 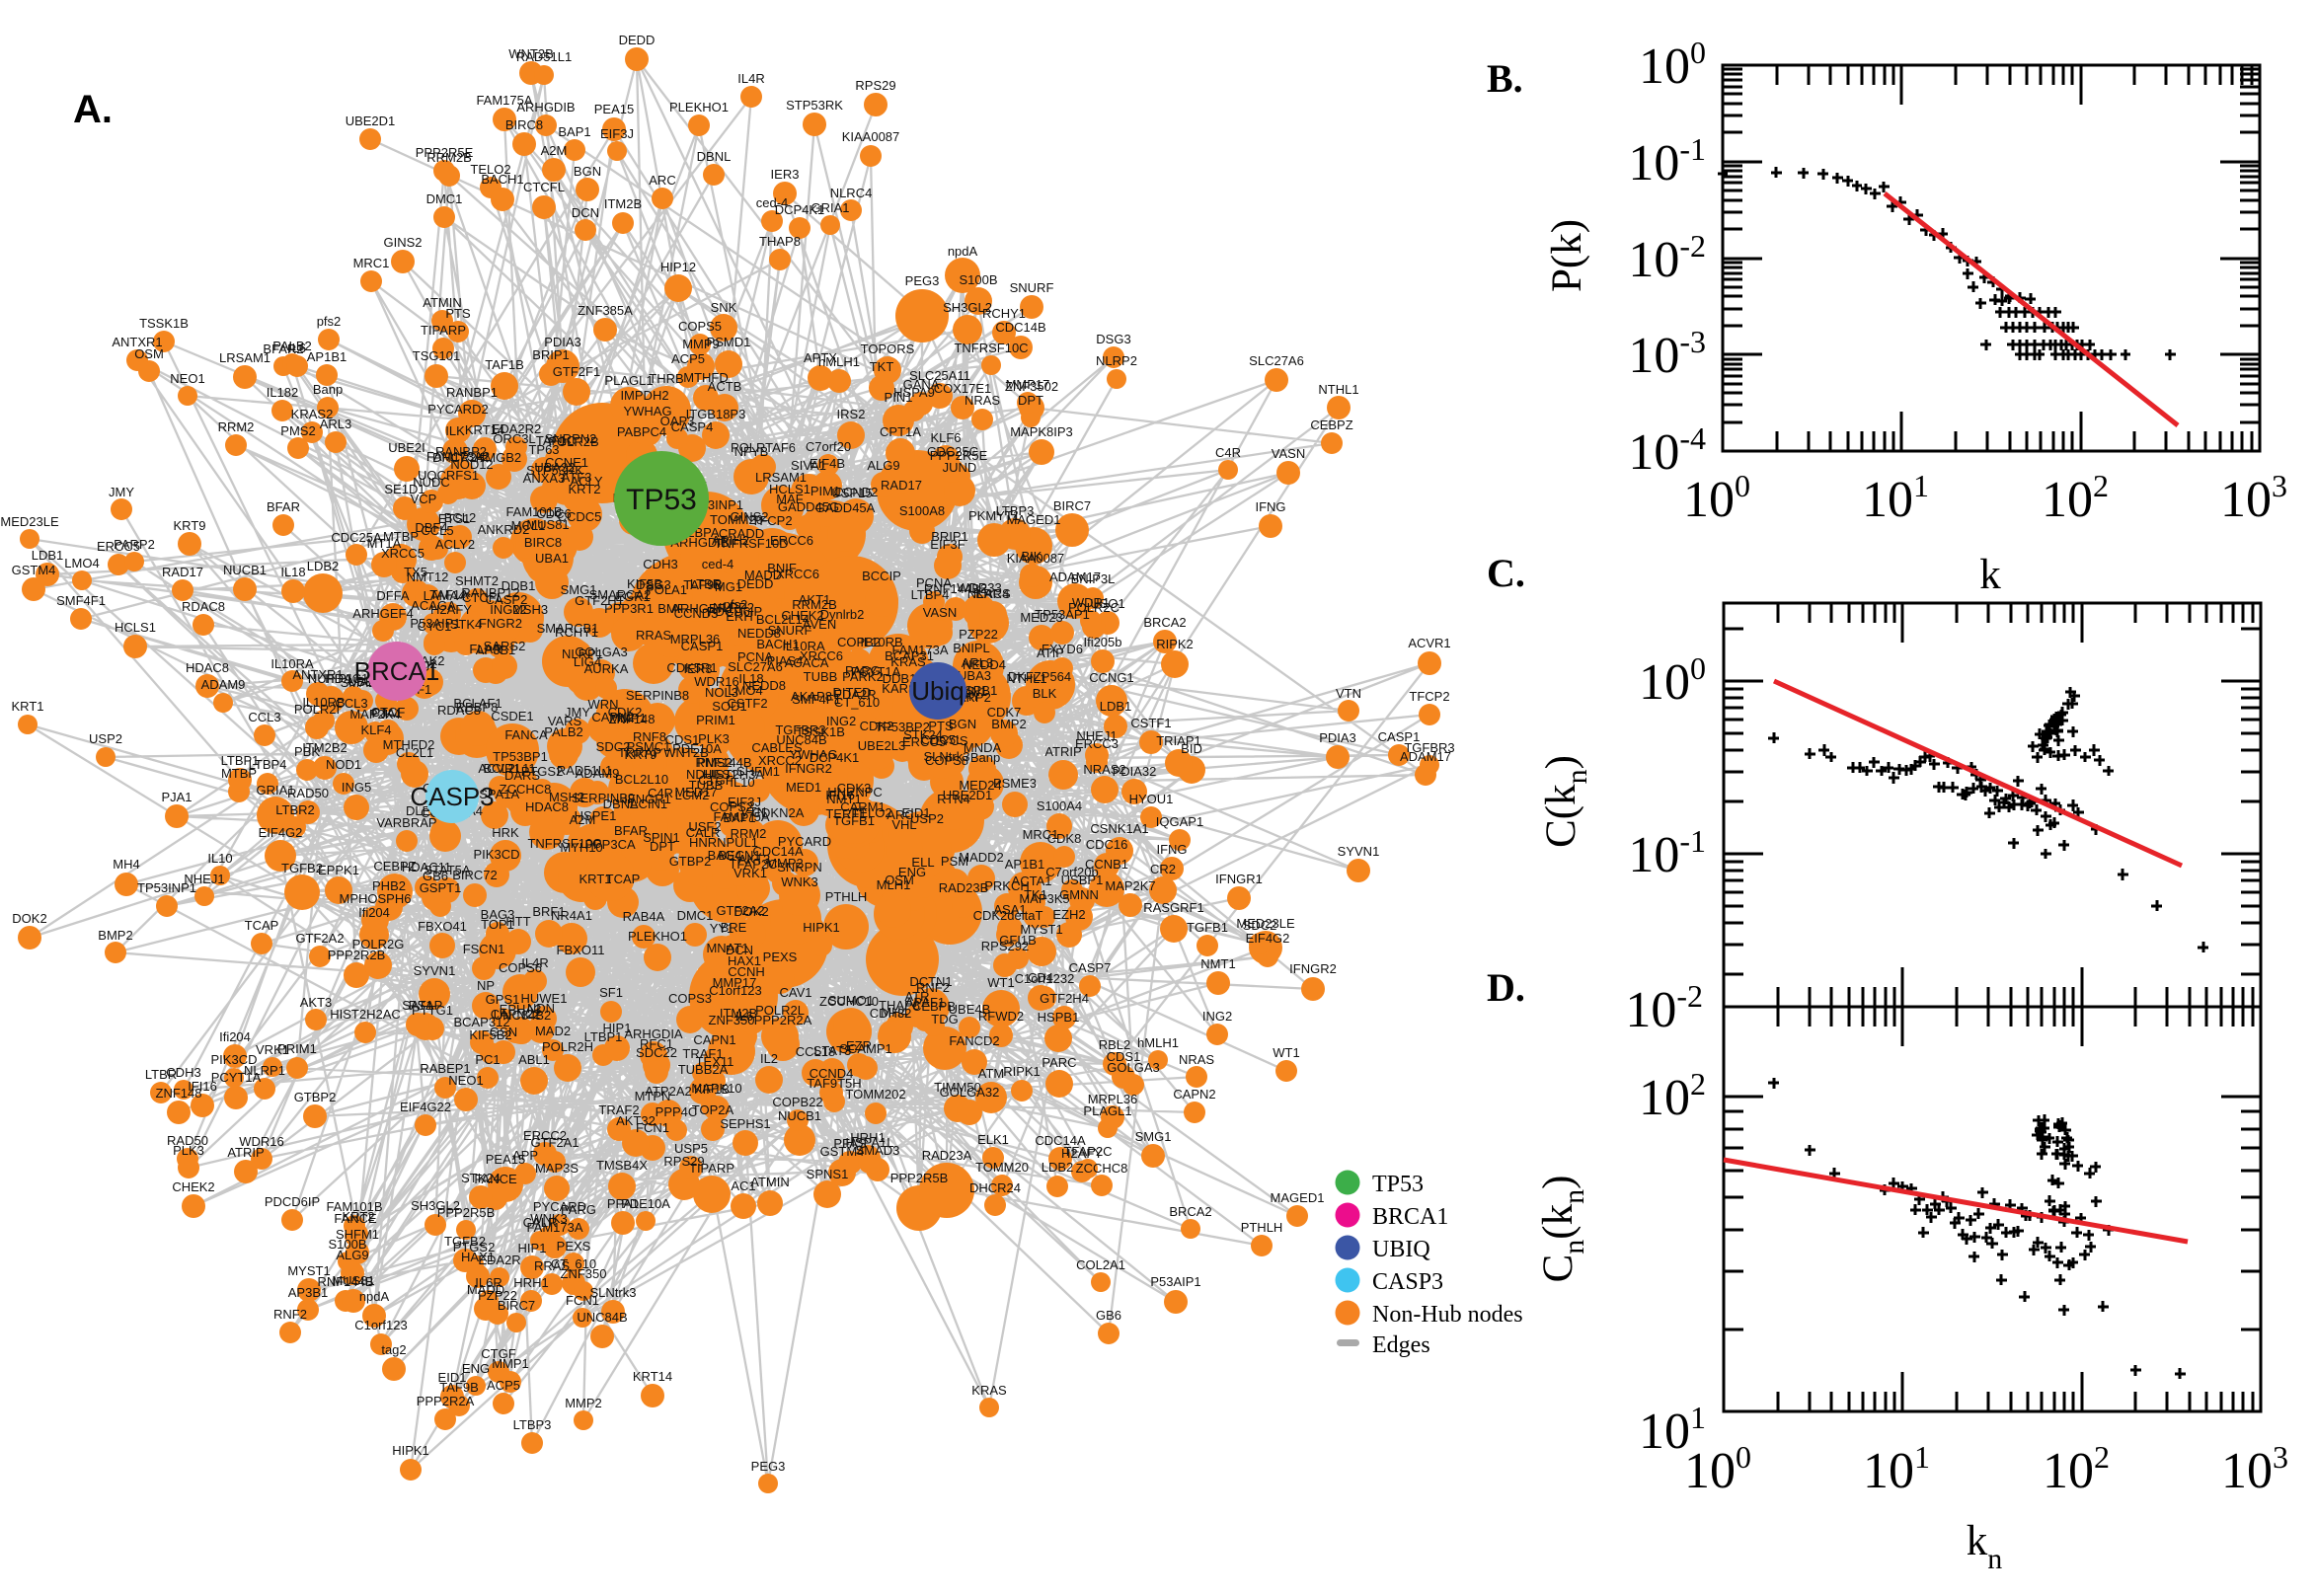 What do you see at coordinates (485, 429) in the screenshot?
I see `svg-text: KRT14` at bounding box center [485, 429].